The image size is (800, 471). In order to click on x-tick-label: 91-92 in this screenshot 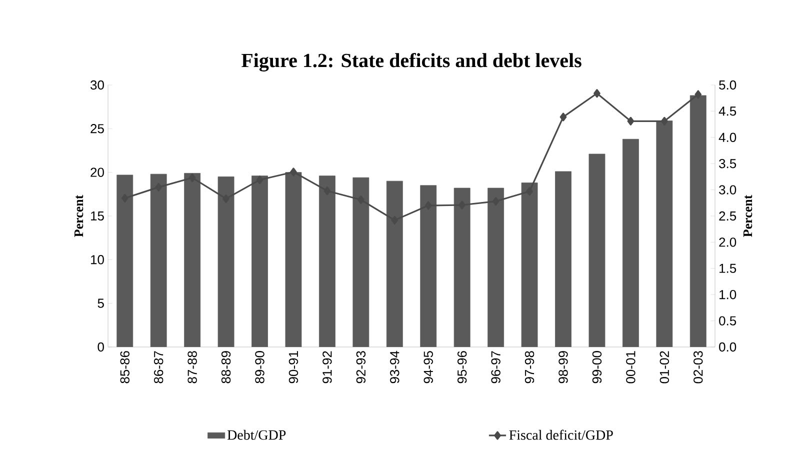, I will do `click(327, 367)`.